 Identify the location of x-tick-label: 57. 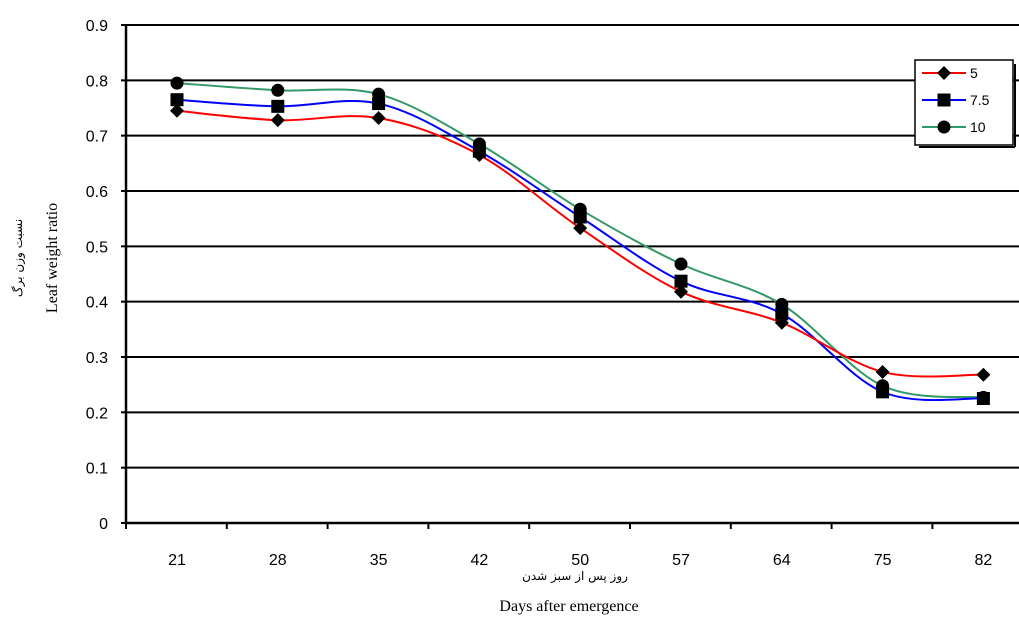
(681, 560).